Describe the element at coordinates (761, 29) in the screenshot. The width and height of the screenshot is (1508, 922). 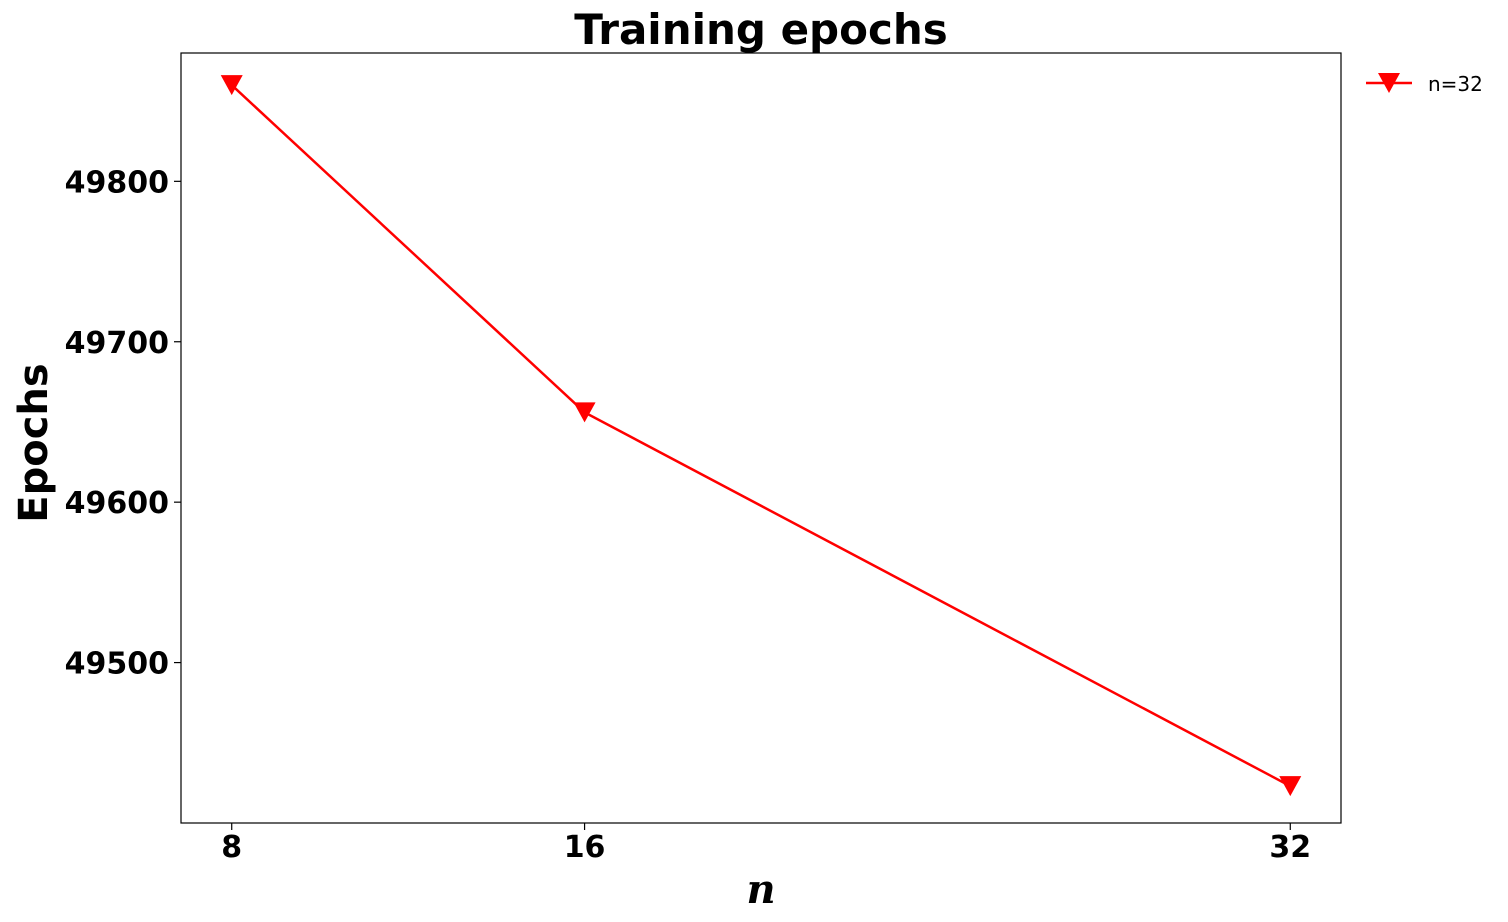
I see `chart-title: Training epochs` at that location.